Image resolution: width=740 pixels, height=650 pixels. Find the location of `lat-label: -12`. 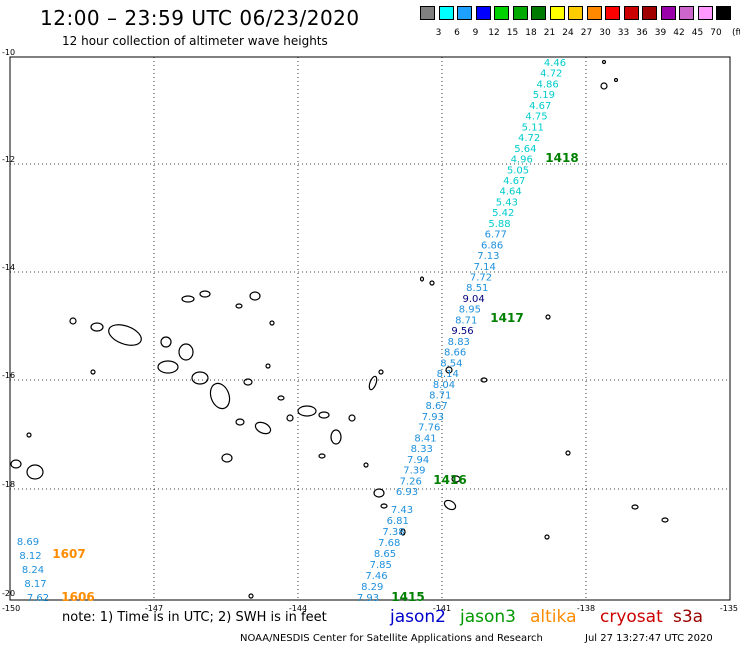

lat-label: -12 is located at coordinates (8, 159).